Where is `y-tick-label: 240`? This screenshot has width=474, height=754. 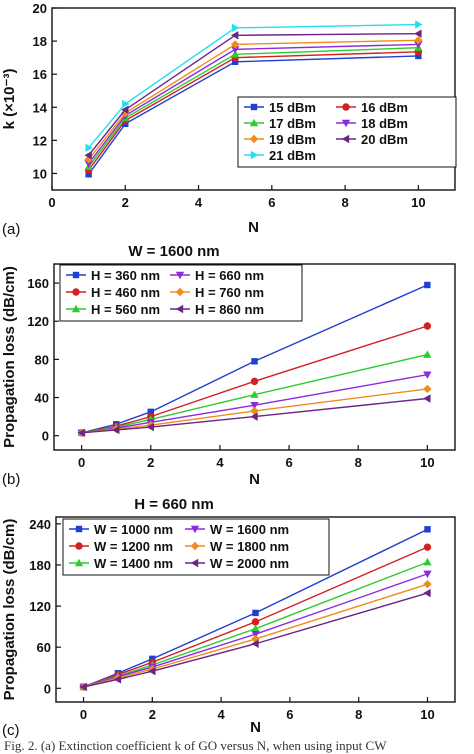
y-tick-label: 240 is located at coordinates (40, 524).